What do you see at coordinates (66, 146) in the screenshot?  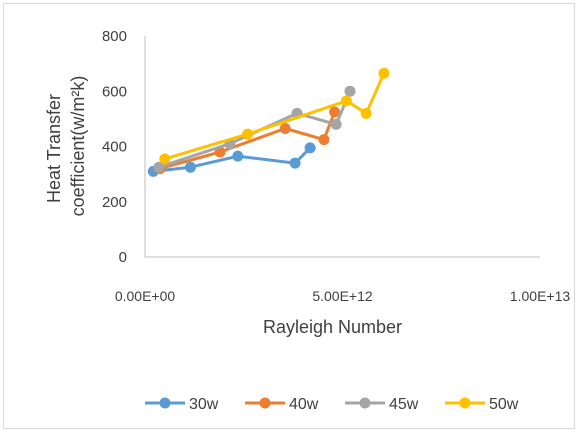 I see `y-axis-title: Heat Transfer coefficient(w/m²k)` at bounding box center [66, 146].